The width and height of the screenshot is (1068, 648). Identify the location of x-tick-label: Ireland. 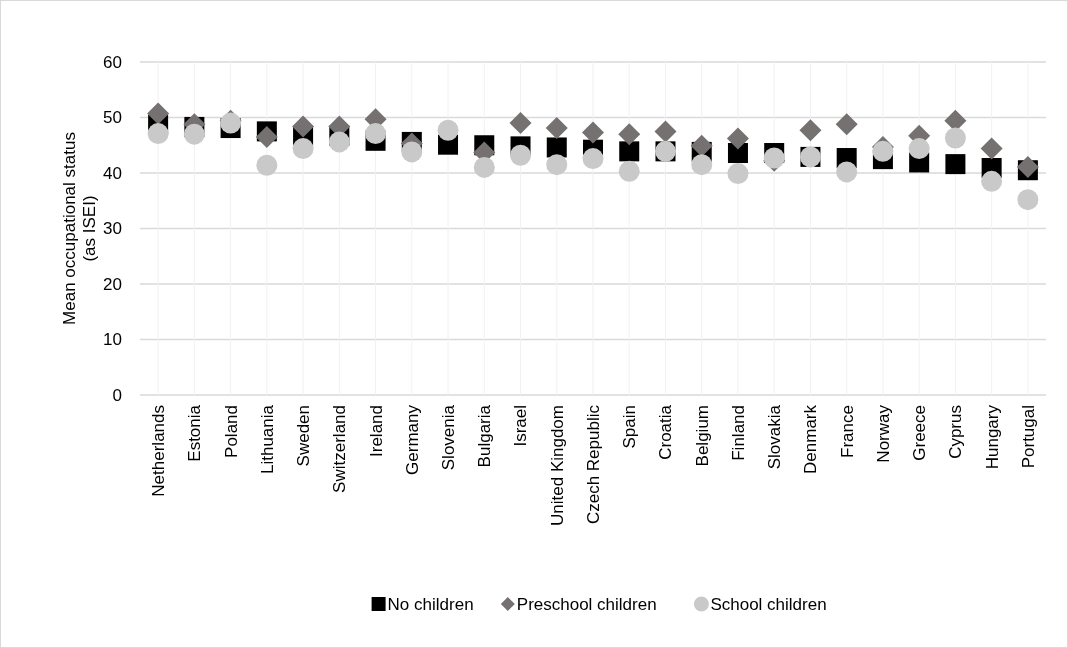
(376, 431).